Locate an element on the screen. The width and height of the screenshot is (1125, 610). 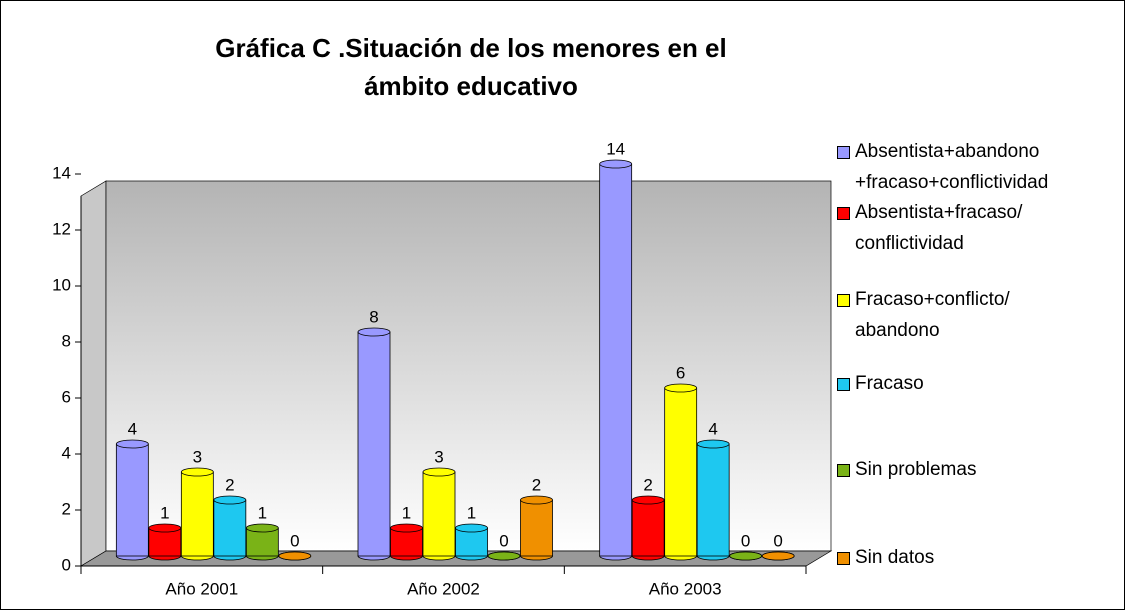
y-tick-label: 10 is located at coordinates (61, 284).